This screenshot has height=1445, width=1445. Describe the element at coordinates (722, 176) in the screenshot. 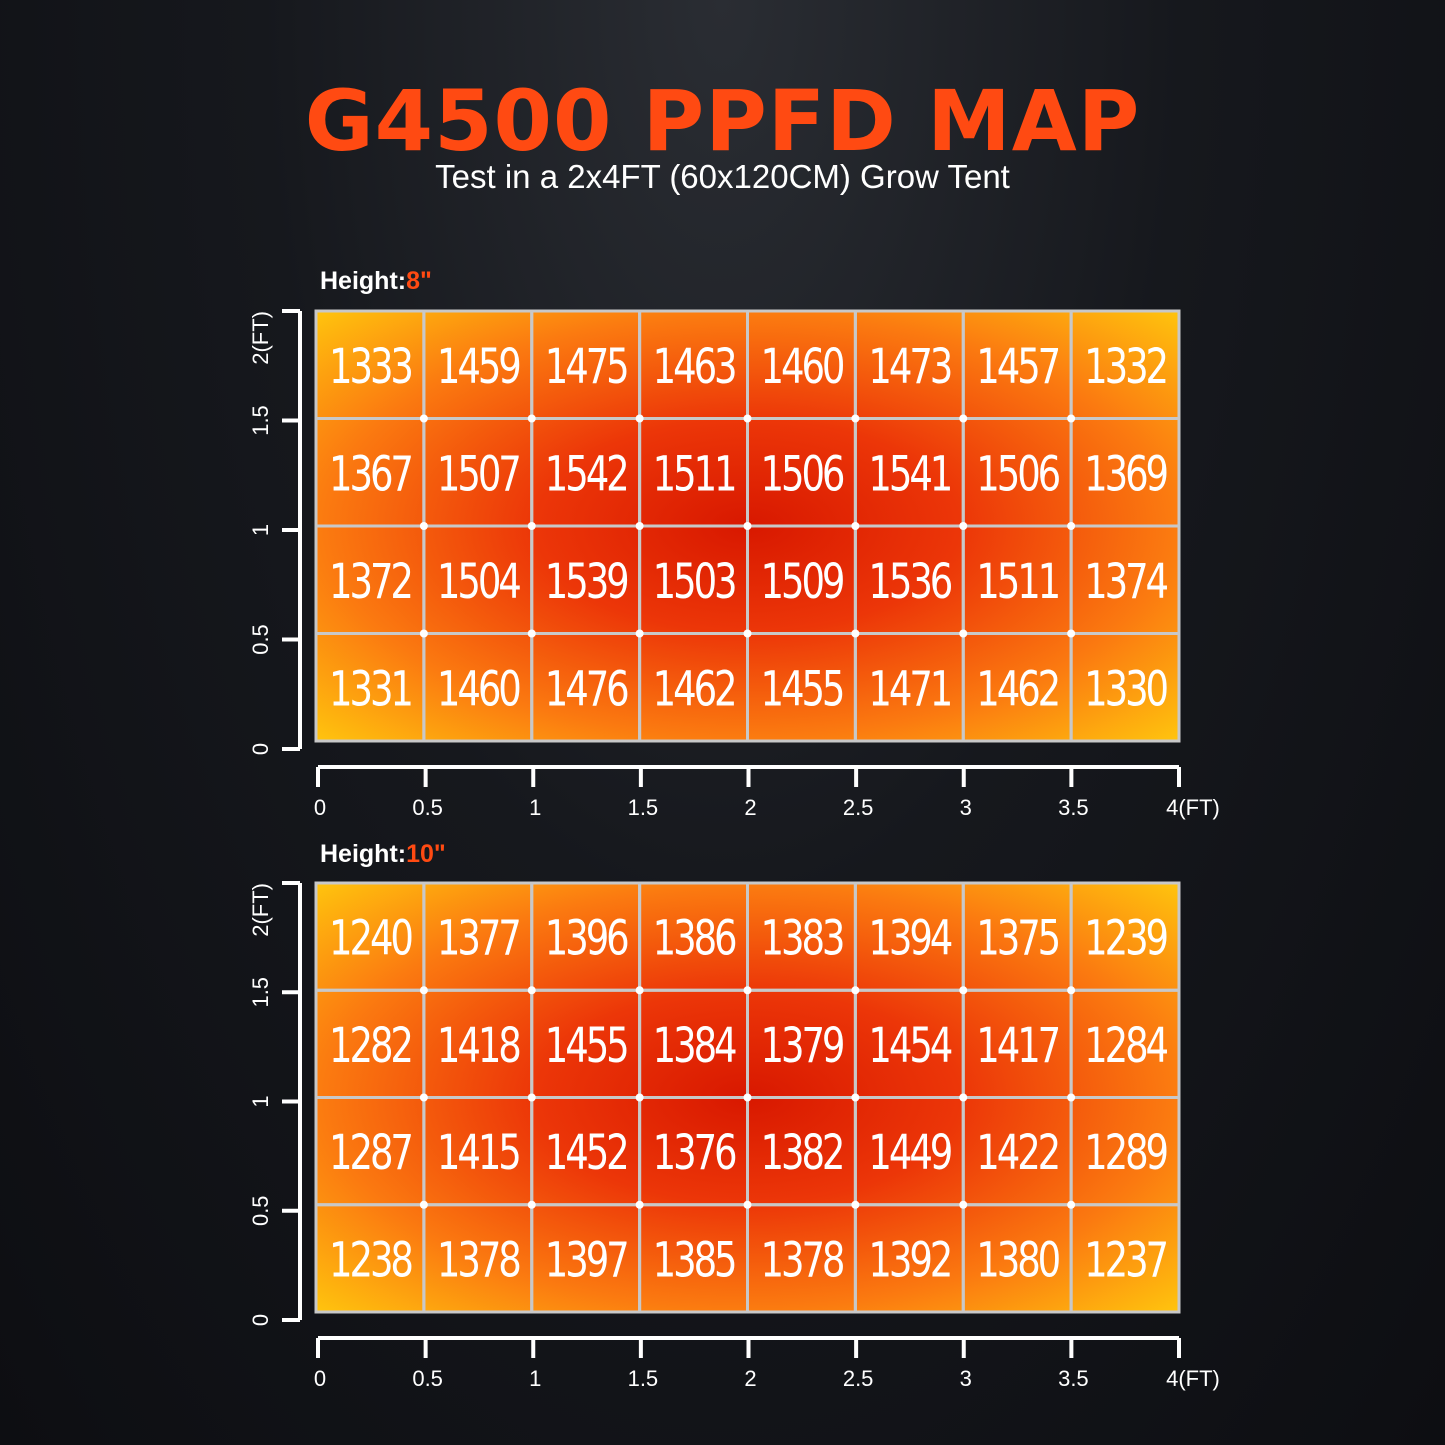

I see `page-subtitle: Test in a 2x4FT (60x120CM) Grow Tent` at that location.